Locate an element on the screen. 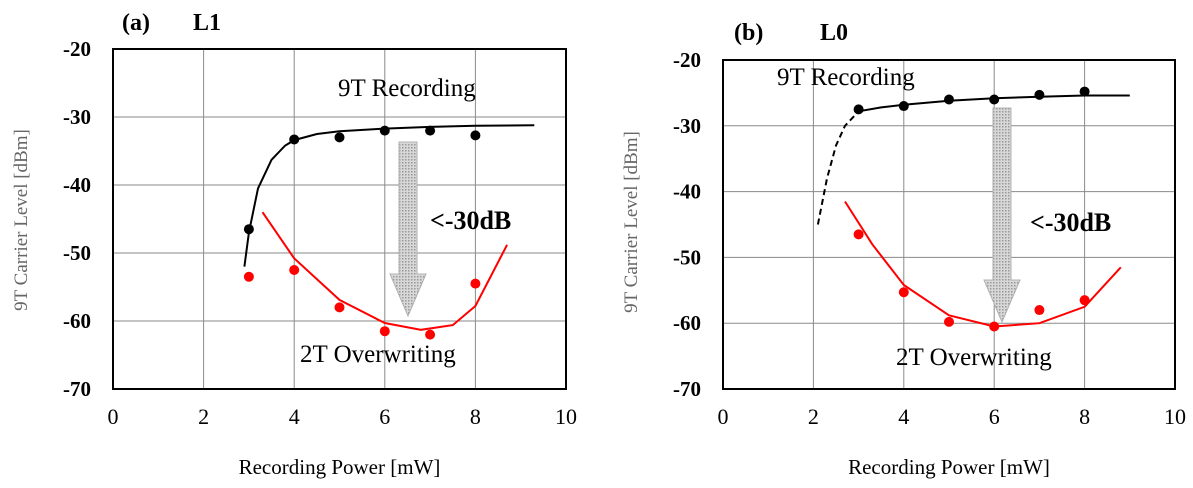 The image size is (1193, 488). panel-label: (b) is located at coordinates (748, 33).